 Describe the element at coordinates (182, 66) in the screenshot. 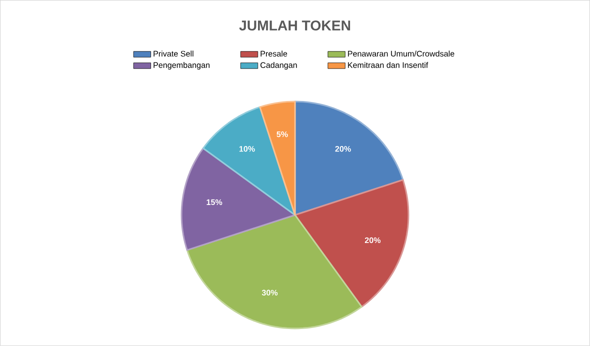

I see `legend-label: Pengembangan` at that location.